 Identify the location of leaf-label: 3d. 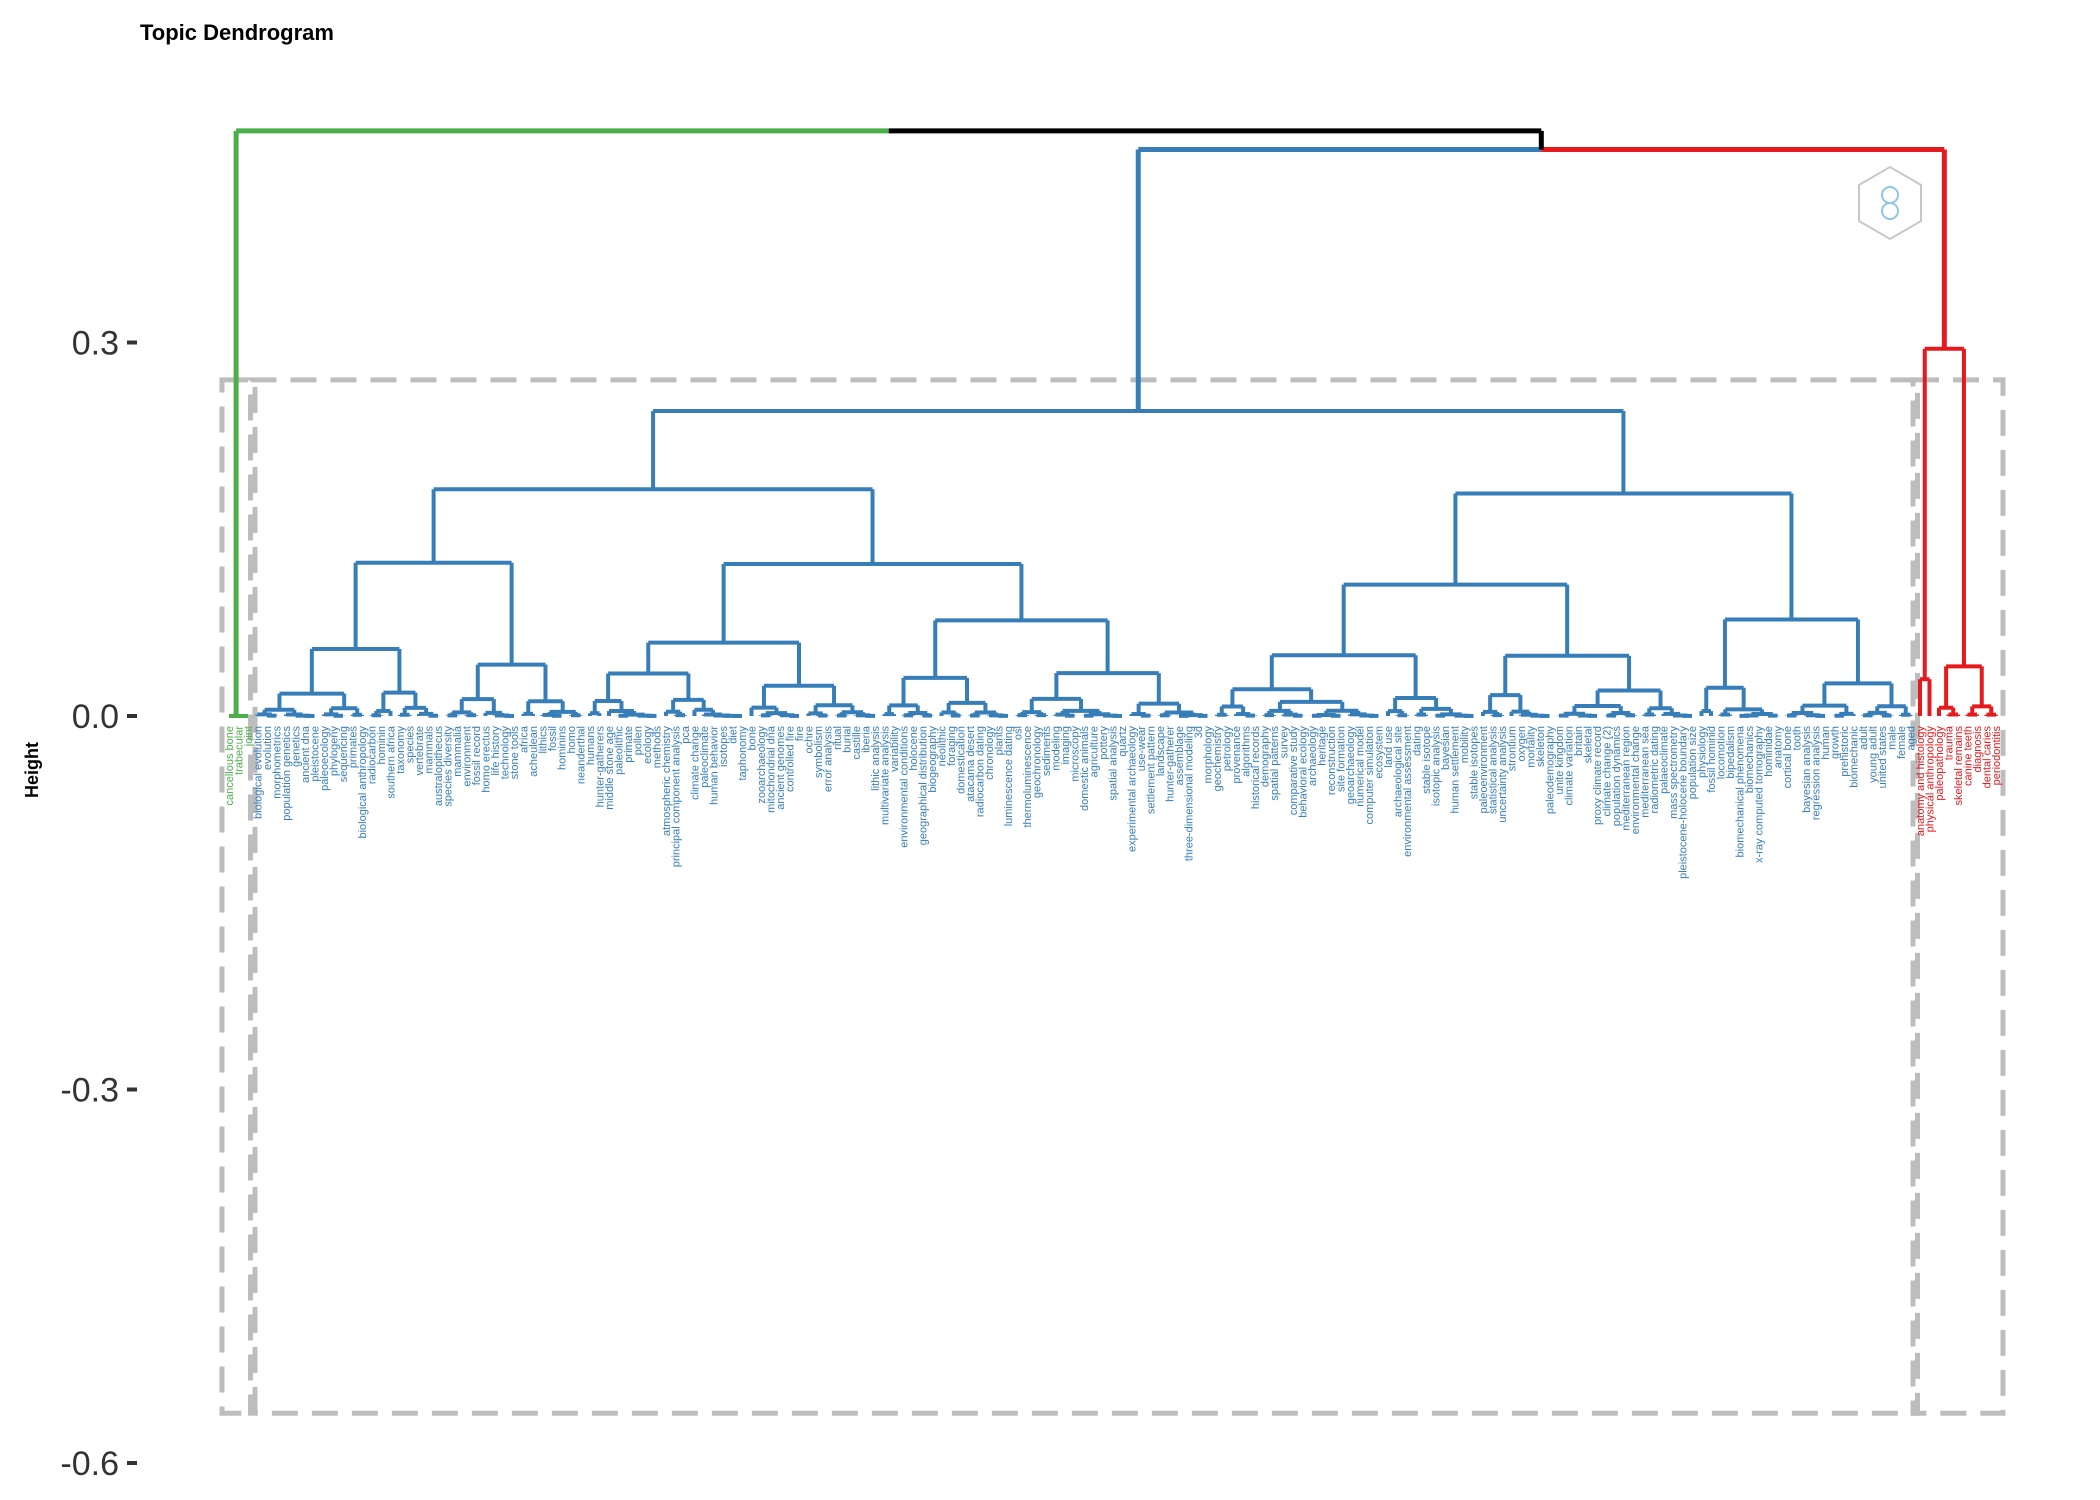
(1199, 732).